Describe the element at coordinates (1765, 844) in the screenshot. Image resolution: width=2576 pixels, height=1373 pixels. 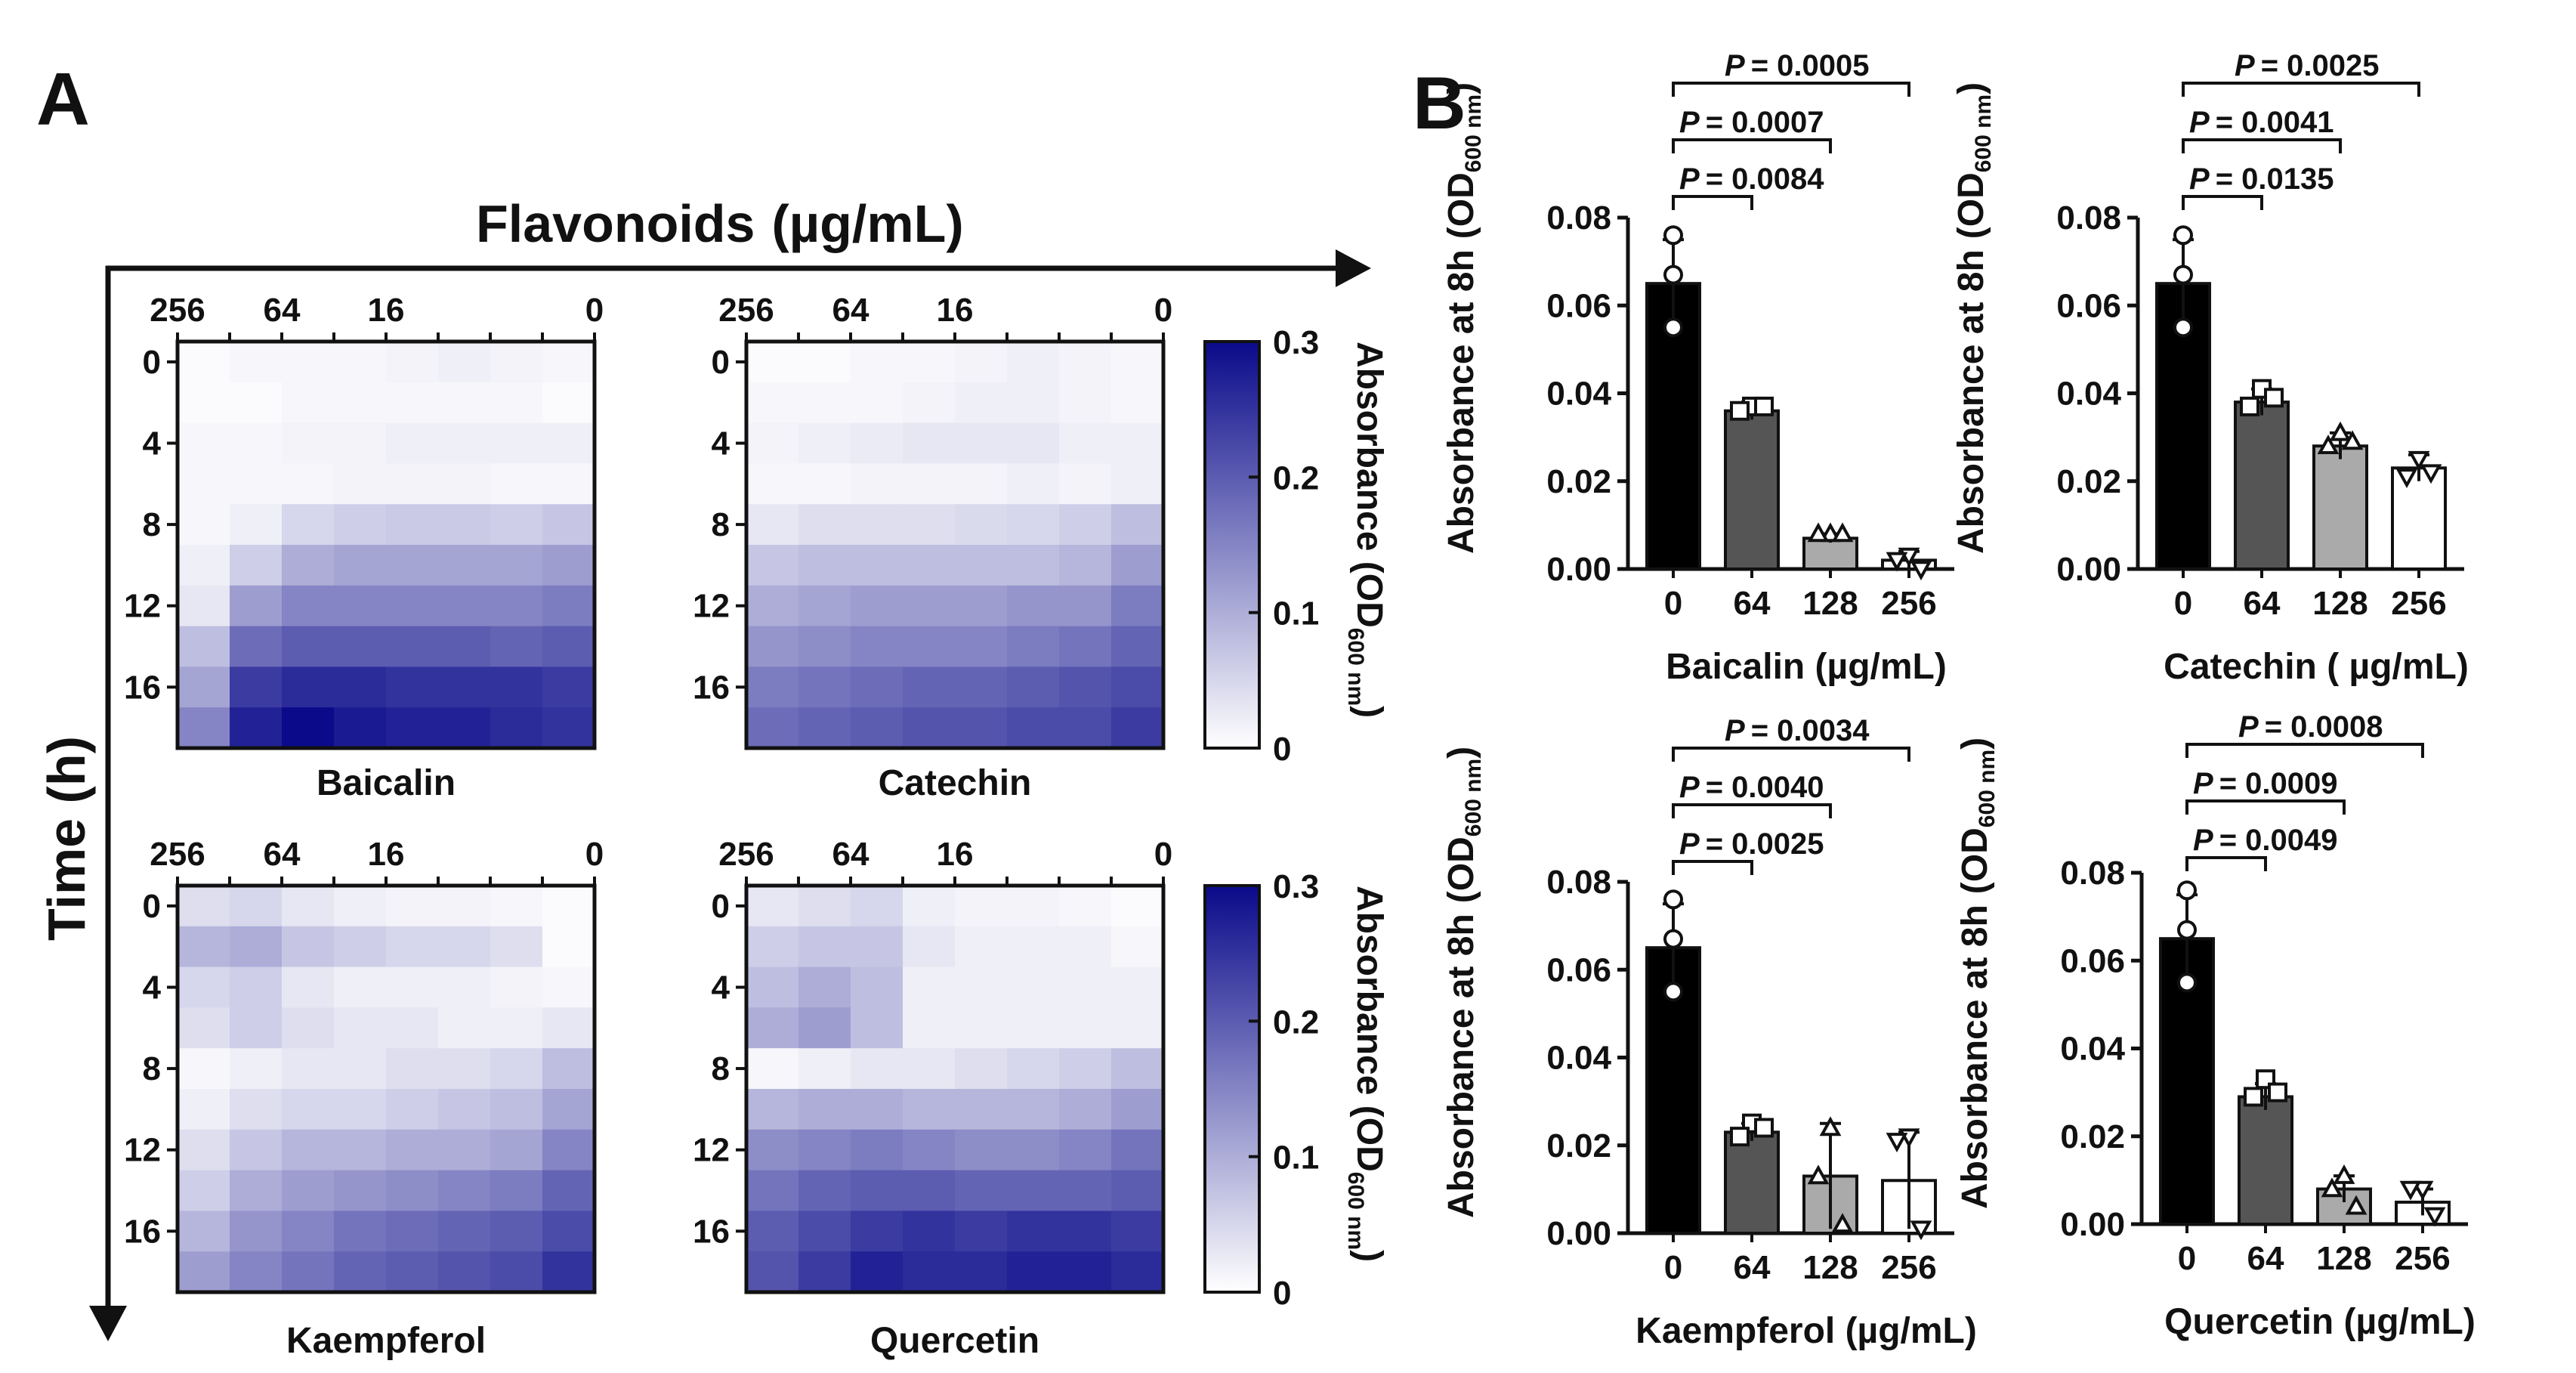
I see `p-value-text: = 0.0025` at that location.